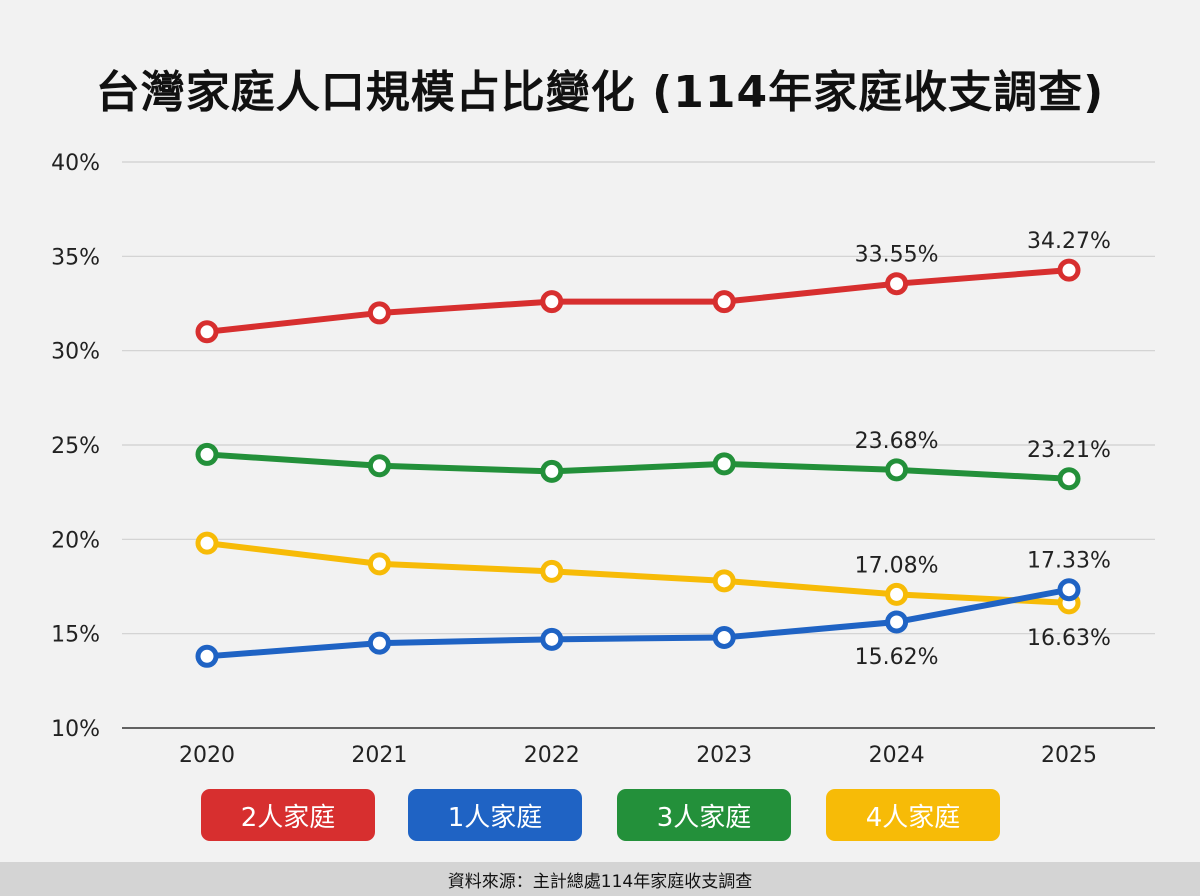 The height and width of the screenshot is (896, 1200). I want to click on series-4人家庭, so click(638, 573).